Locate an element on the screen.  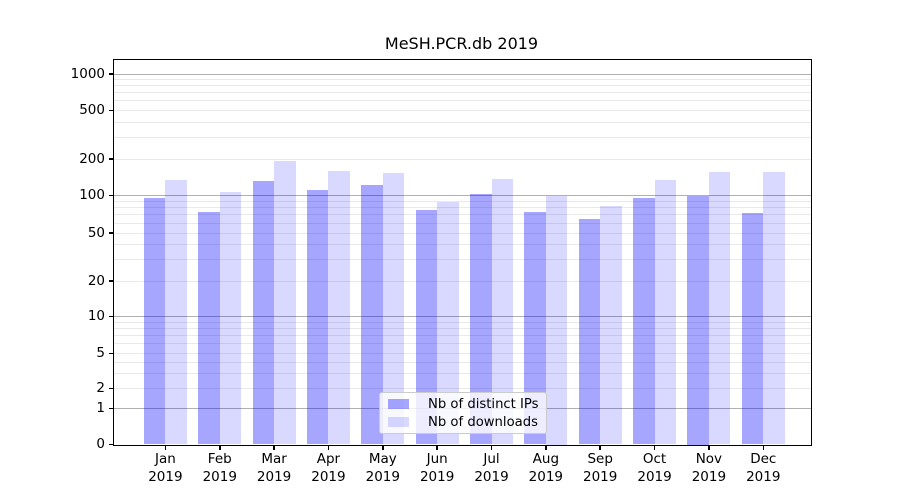
y-tick-label-0: 0 is located at coordinates (100, 444).